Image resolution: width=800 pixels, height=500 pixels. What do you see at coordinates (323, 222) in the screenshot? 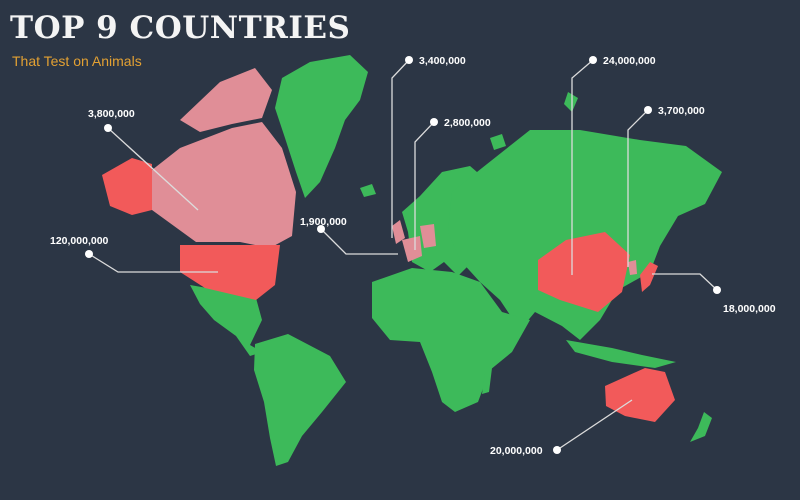
I see `uk-value-label: 1,900,000` at bounding box center [323, 222].